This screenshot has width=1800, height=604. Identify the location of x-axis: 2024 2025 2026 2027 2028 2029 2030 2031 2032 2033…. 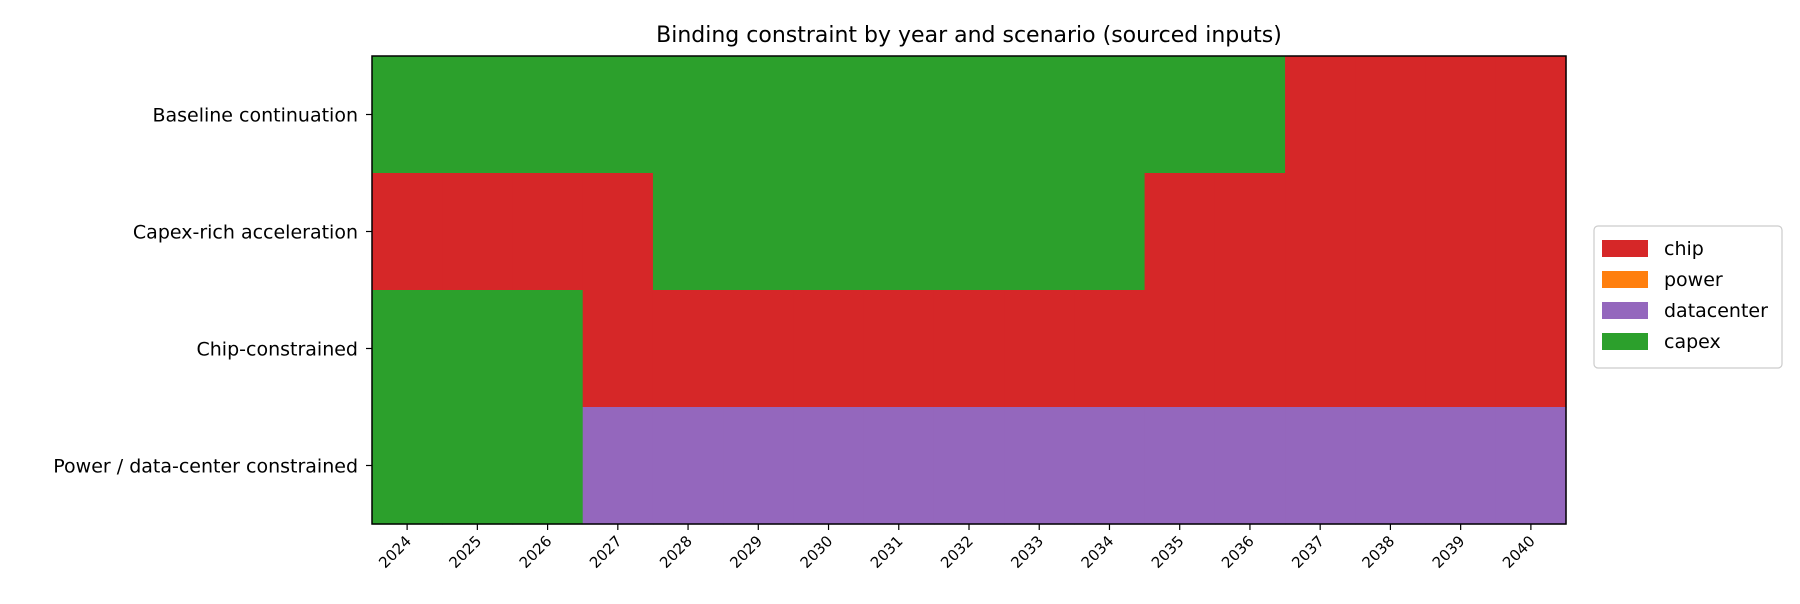
(957, 548).